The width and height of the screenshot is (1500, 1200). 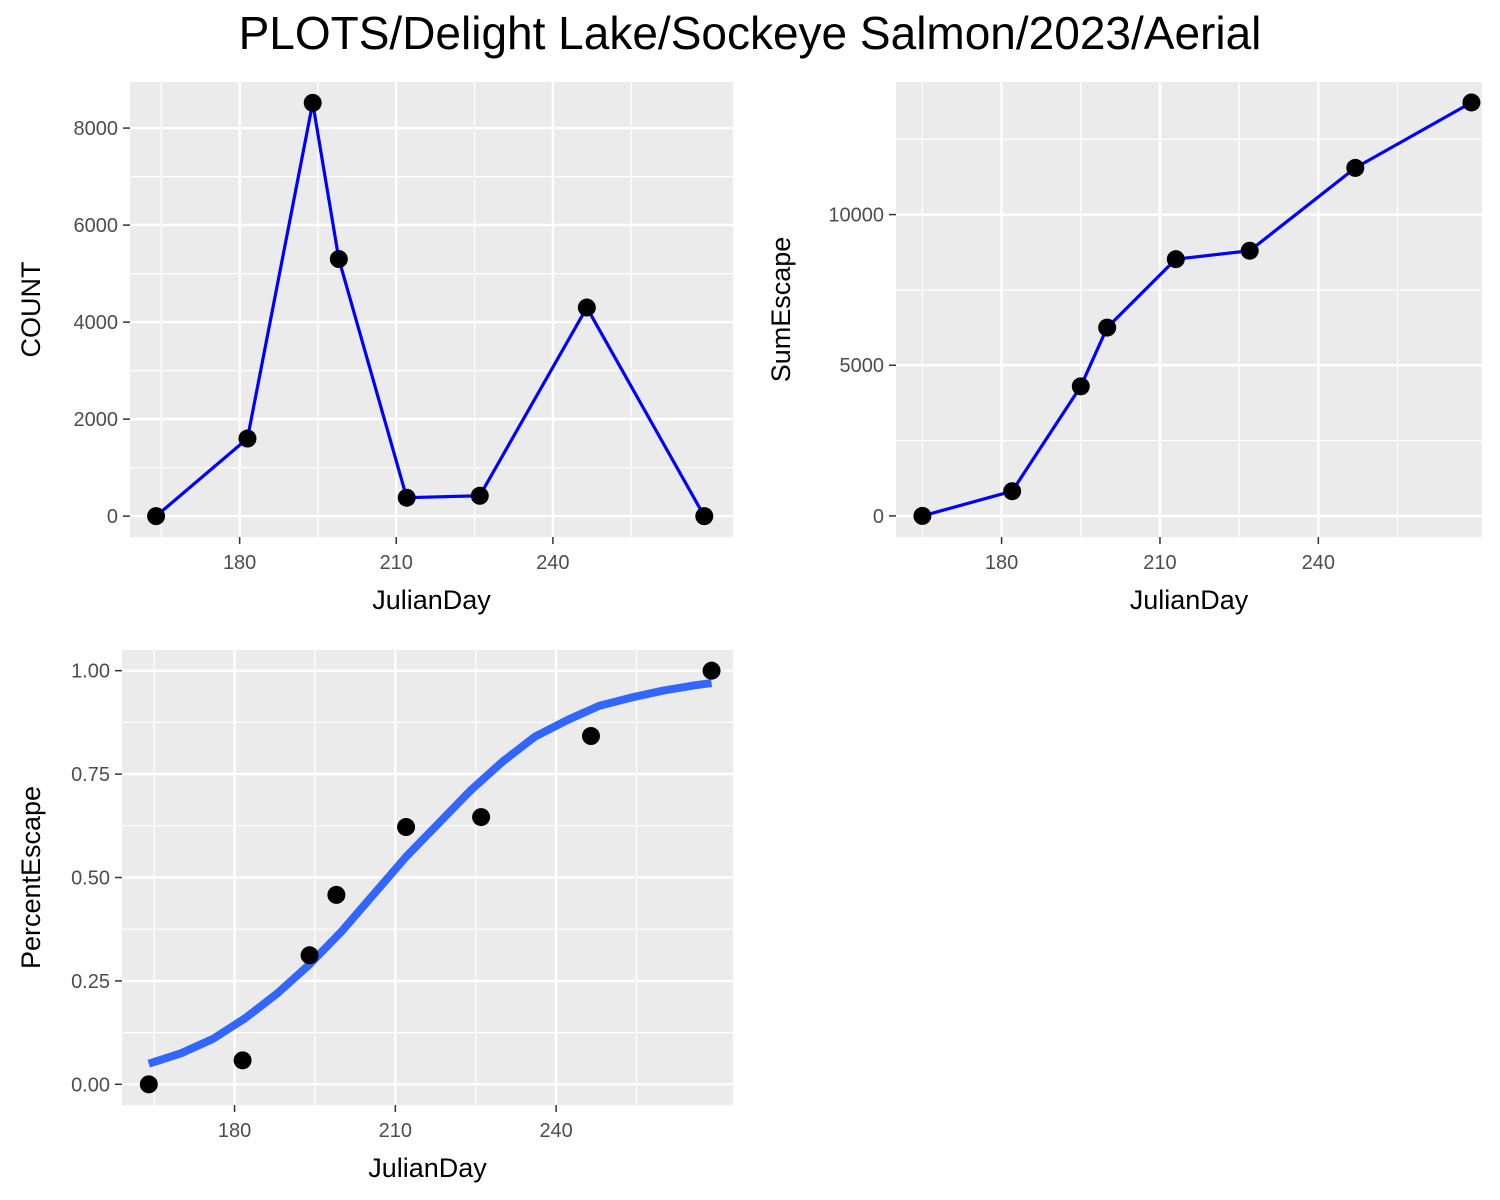 I want to click on y-tick-label: 0.75, so click(x=90, y=775).